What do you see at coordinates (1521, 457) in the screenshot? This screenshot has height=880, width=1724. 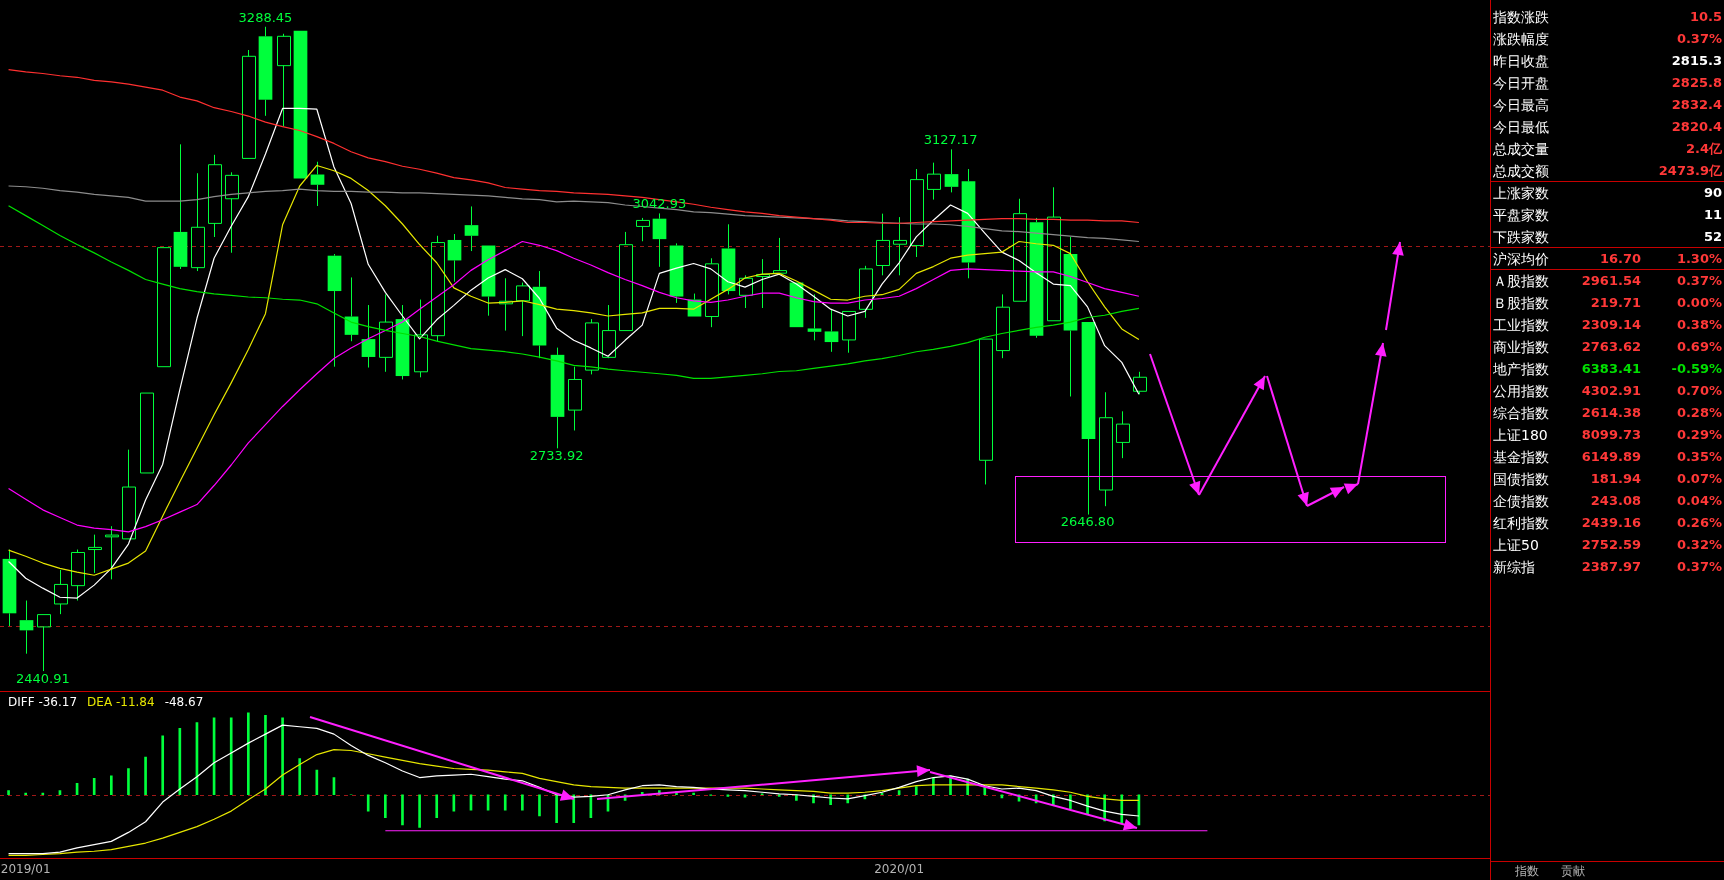 I see `category-label: 基金指数` at bounding box center [1521, 457].